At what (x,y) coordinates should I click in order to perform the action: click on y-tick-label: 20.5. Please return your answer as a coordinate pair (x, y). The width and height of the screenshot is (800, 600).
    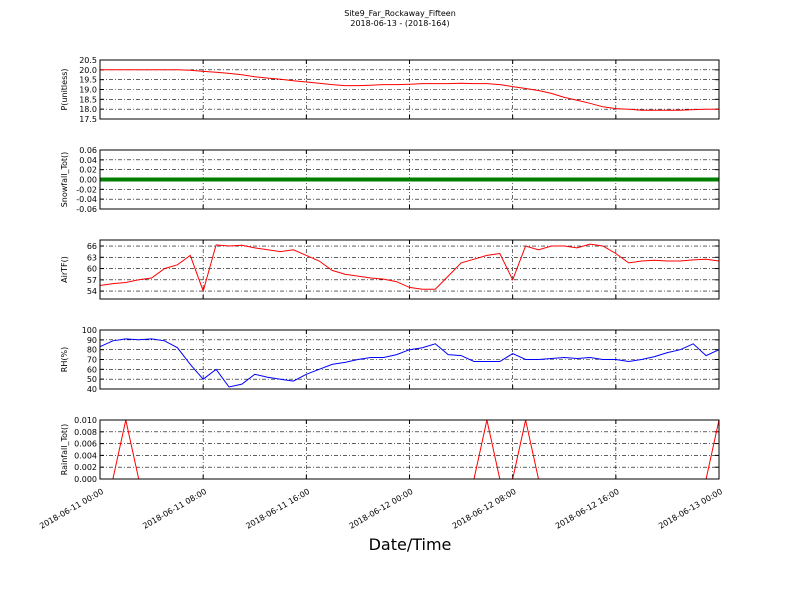
    Looking at the image, I should click on (88, 60).